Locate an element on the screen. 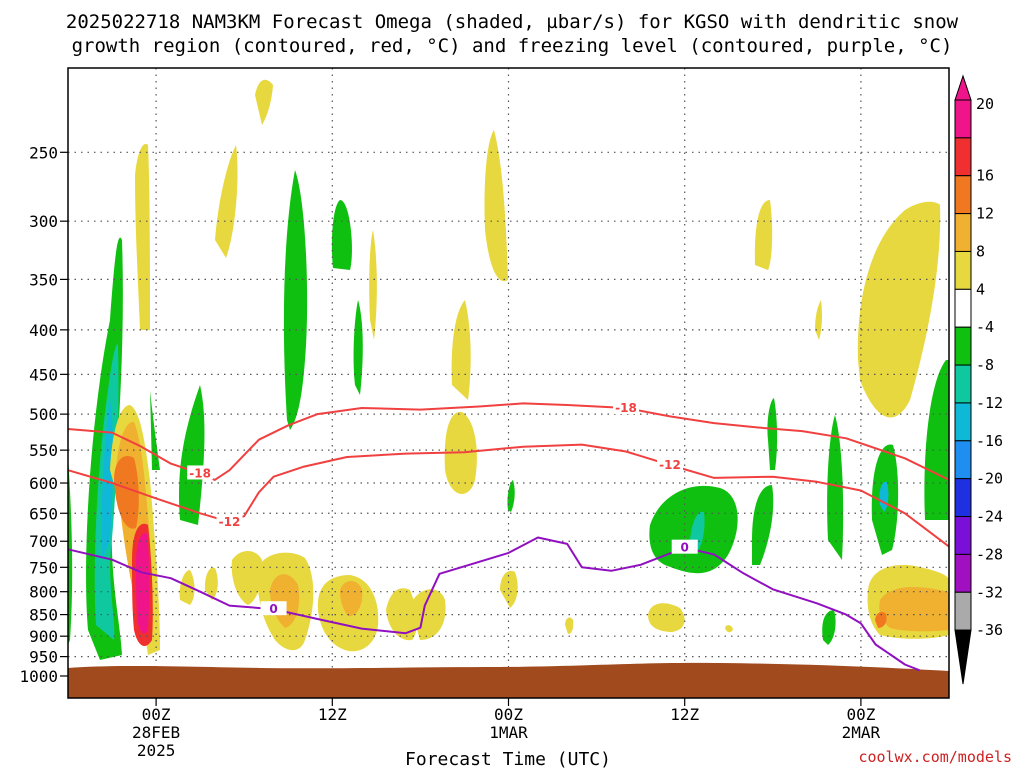 The image size is (1024, 768). colorbar-label: -36 is located at coordinates (989, 630).